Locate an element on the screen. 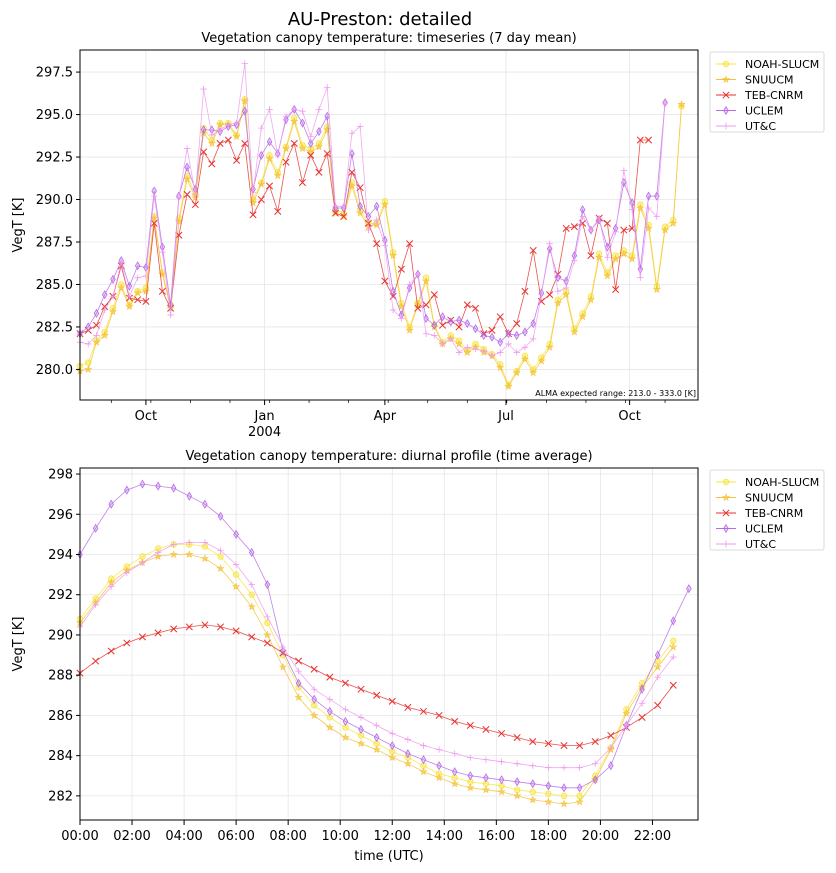 This screenshot has width=836, height=873. x-axis-label: time (UTC) is located at coordinates (388, 856).